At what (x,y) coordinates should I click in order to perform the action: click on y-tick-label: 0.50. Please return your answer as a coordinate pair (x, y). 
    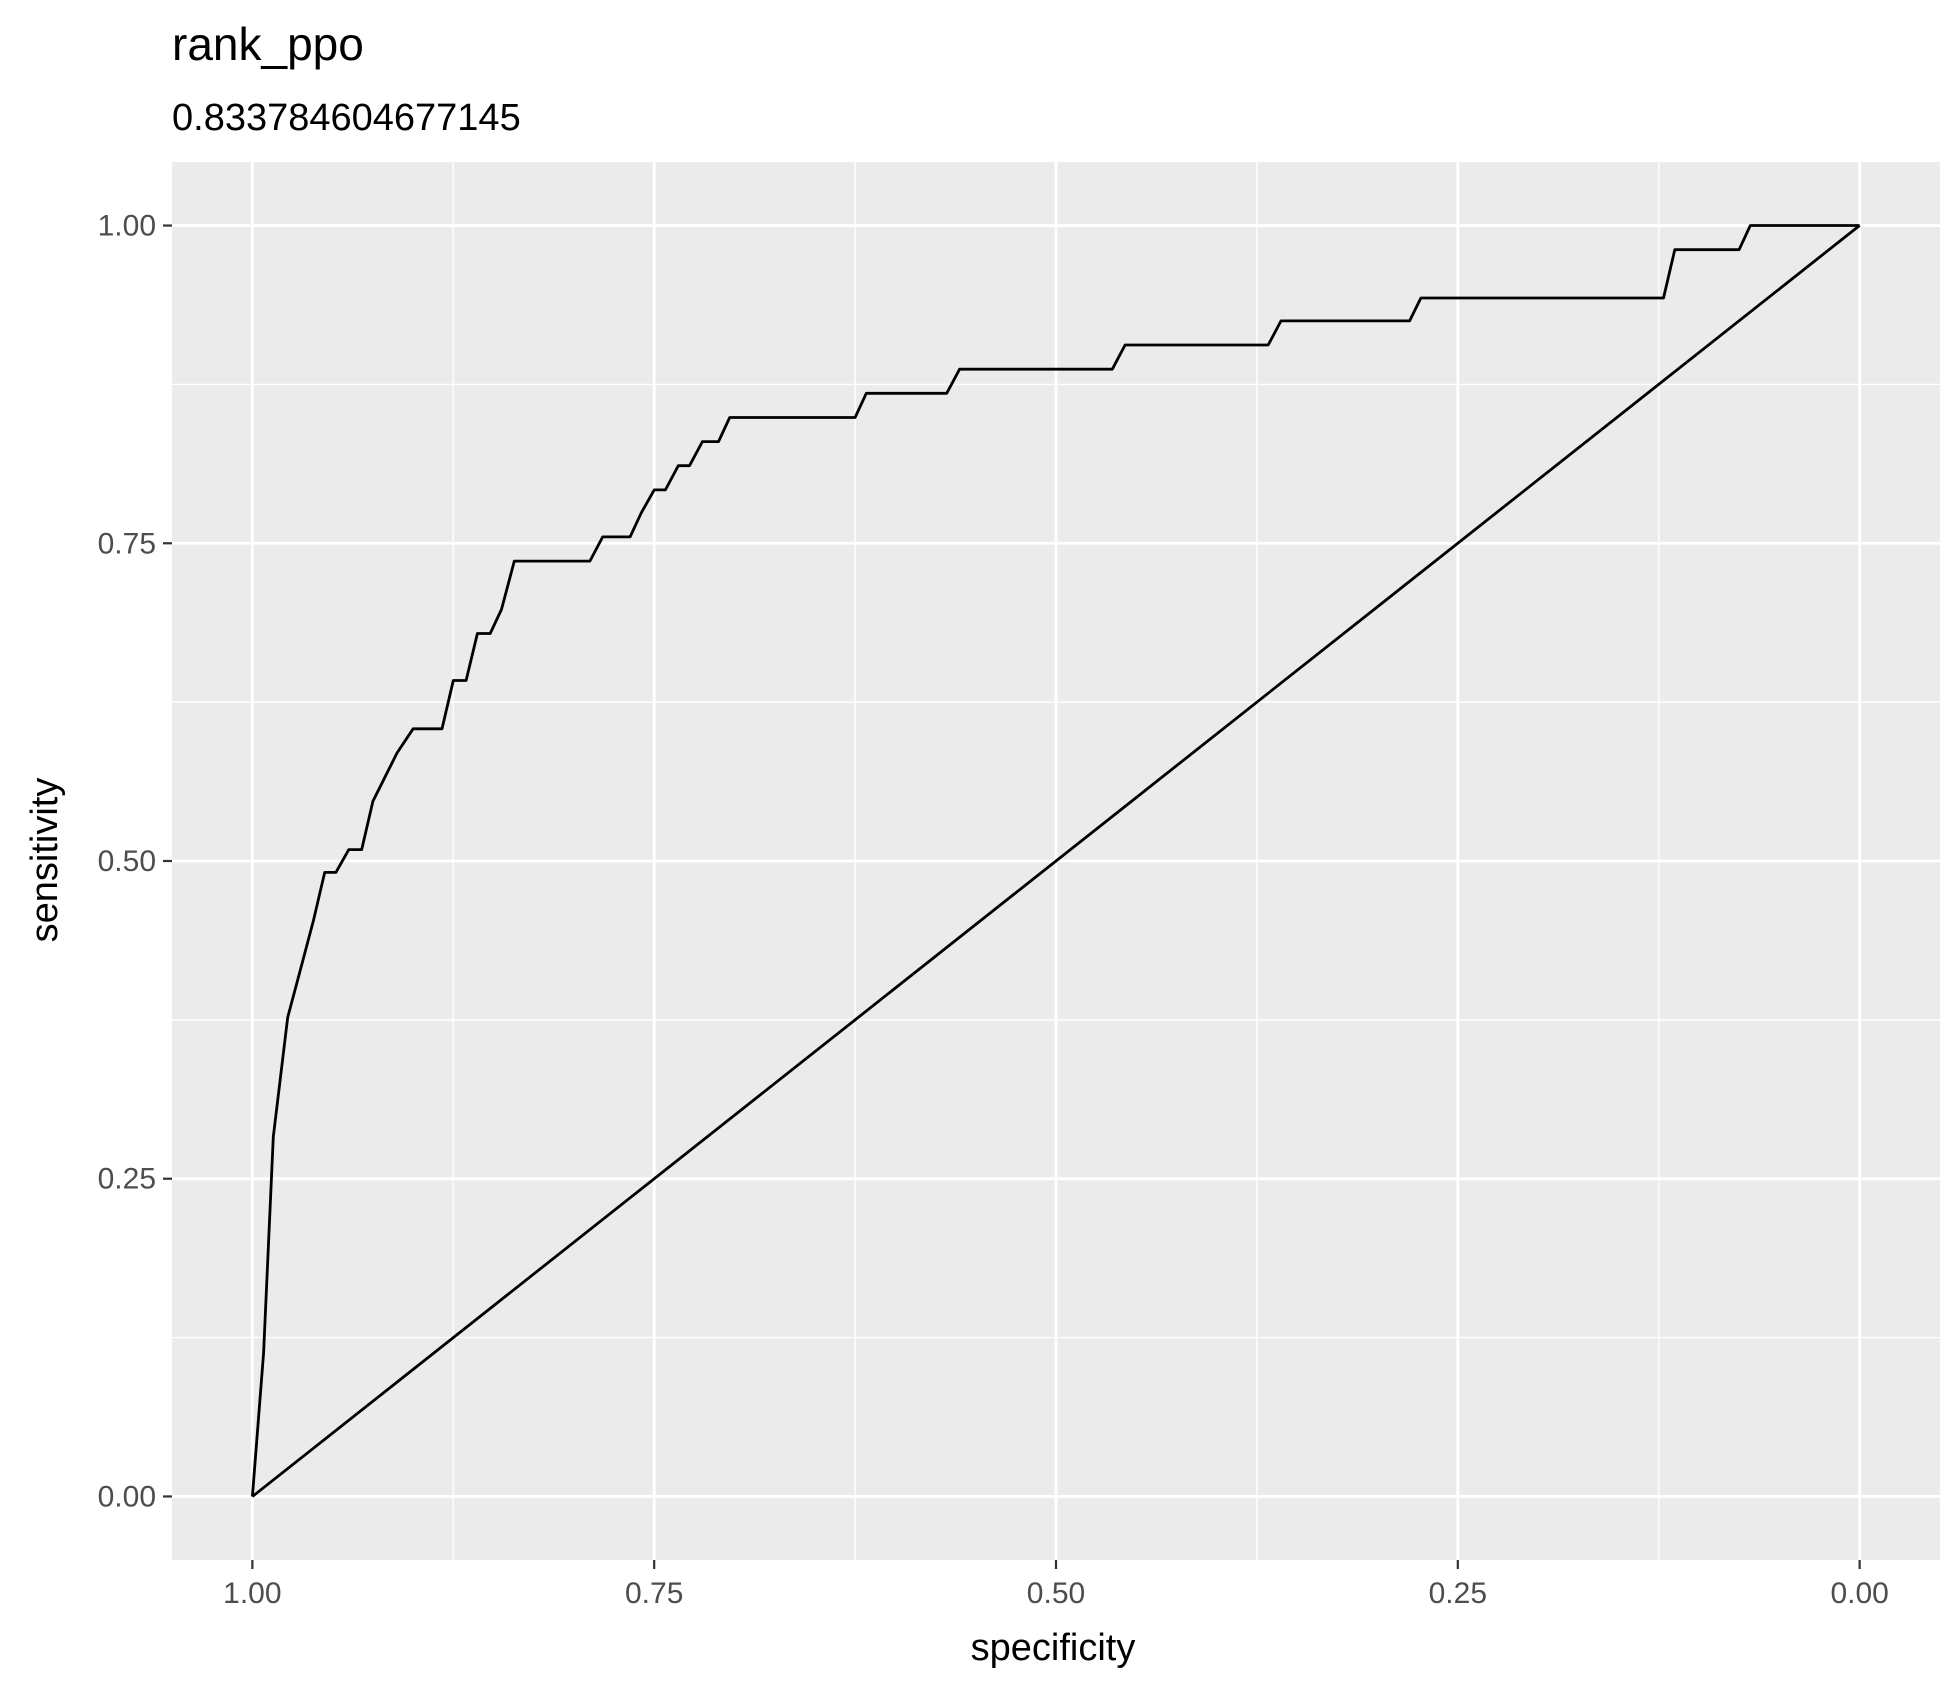
    Looking at the image, I should click on (127, 861).